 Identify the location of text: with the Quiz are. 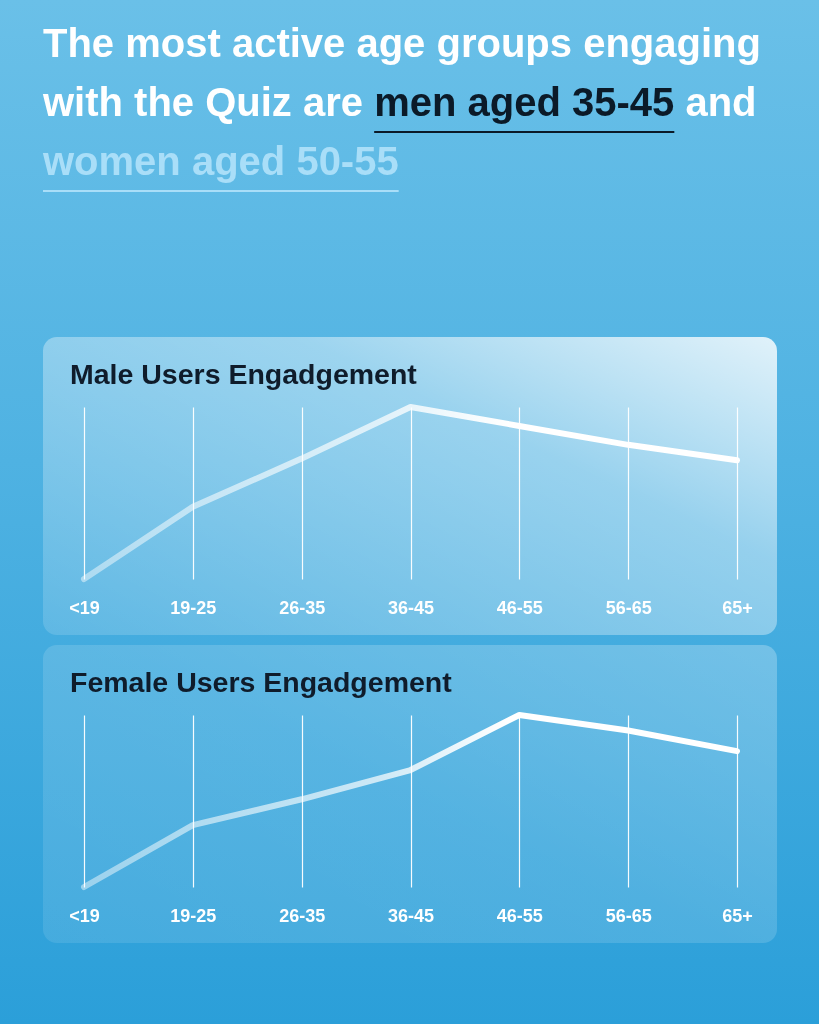
(203, 102).